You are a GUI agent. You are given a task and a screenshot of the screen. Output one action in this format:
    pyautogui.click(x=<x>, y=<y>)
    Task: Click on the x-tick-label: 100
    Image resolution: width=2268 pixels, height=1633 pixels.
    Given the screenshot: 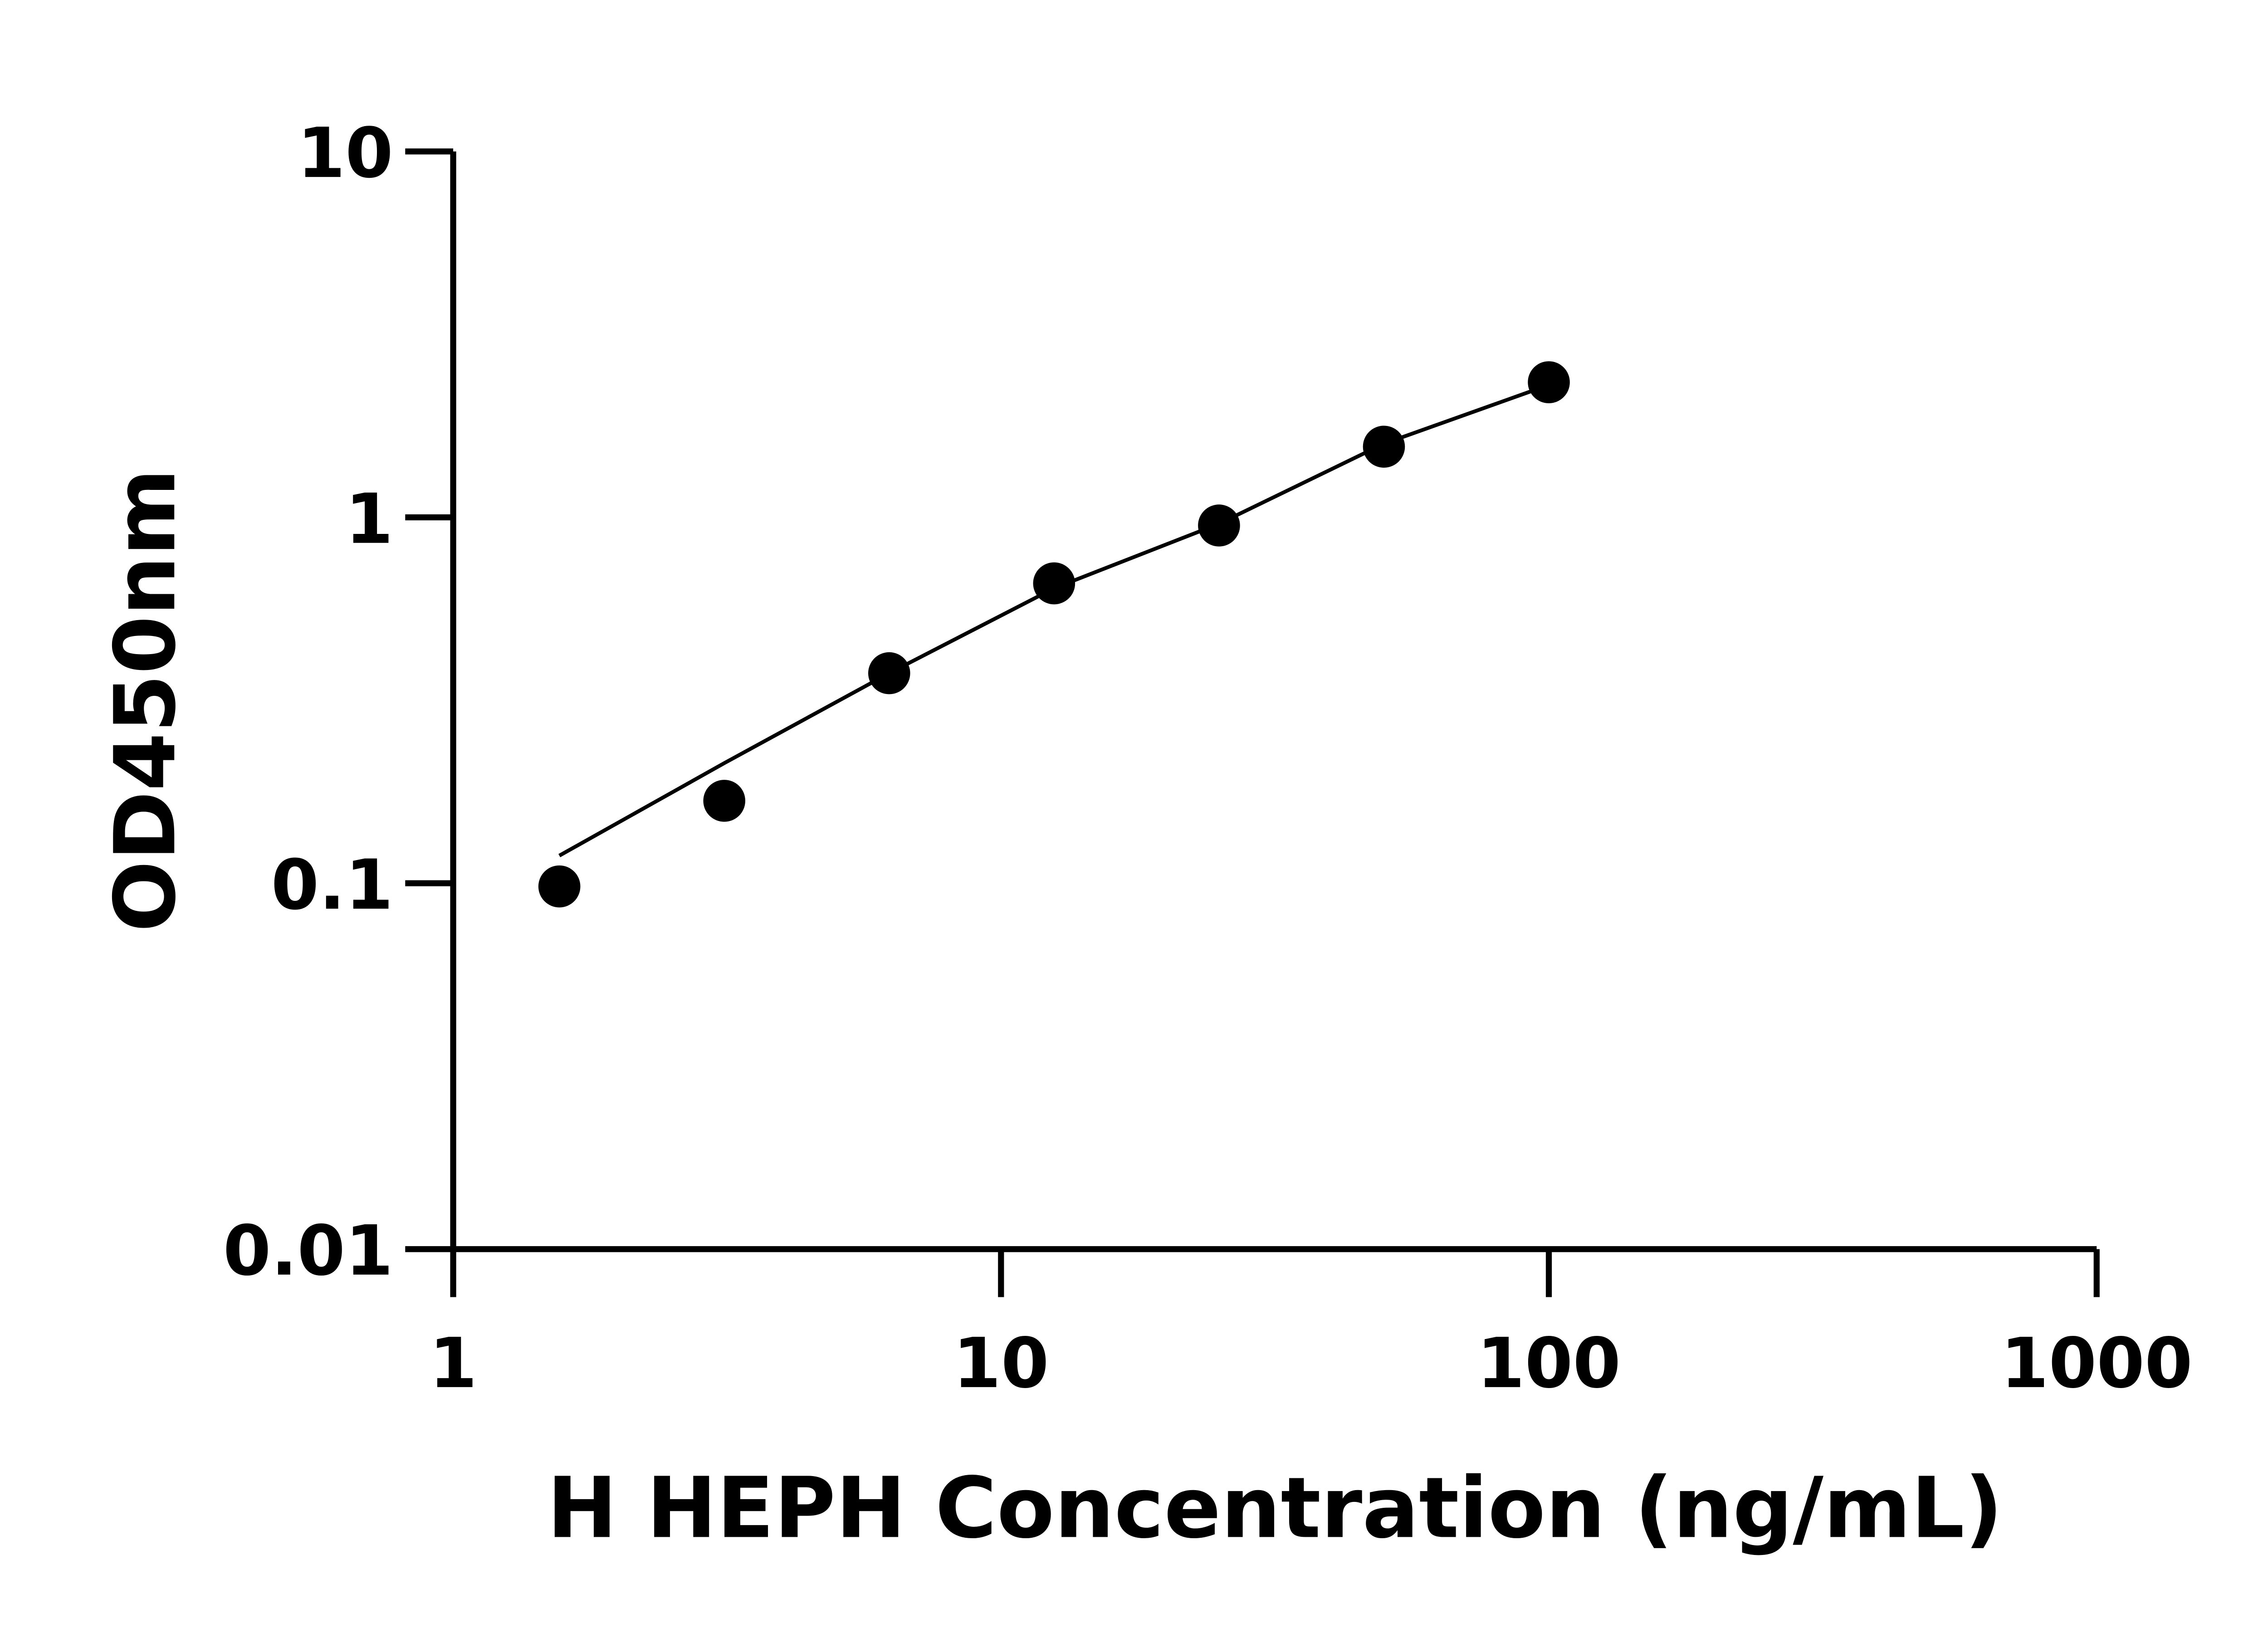 What is the action you would take?
    pyautogui.click(x=1549, y=1363)
    